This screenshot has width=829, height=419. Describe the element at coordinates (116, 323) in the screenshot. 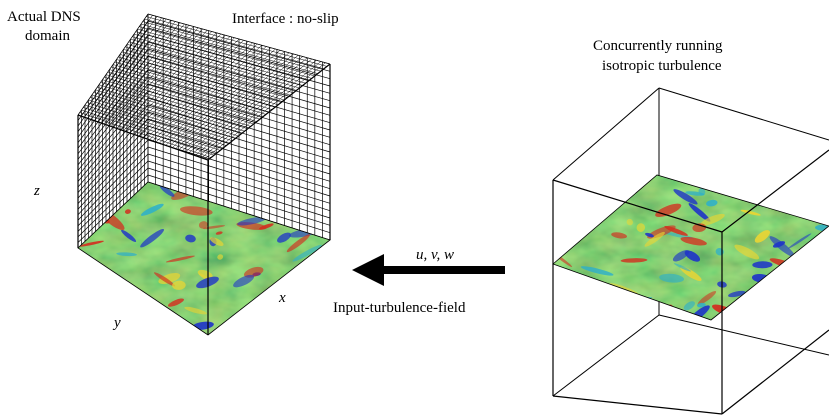

I see `y-axis-label: y` at that location.